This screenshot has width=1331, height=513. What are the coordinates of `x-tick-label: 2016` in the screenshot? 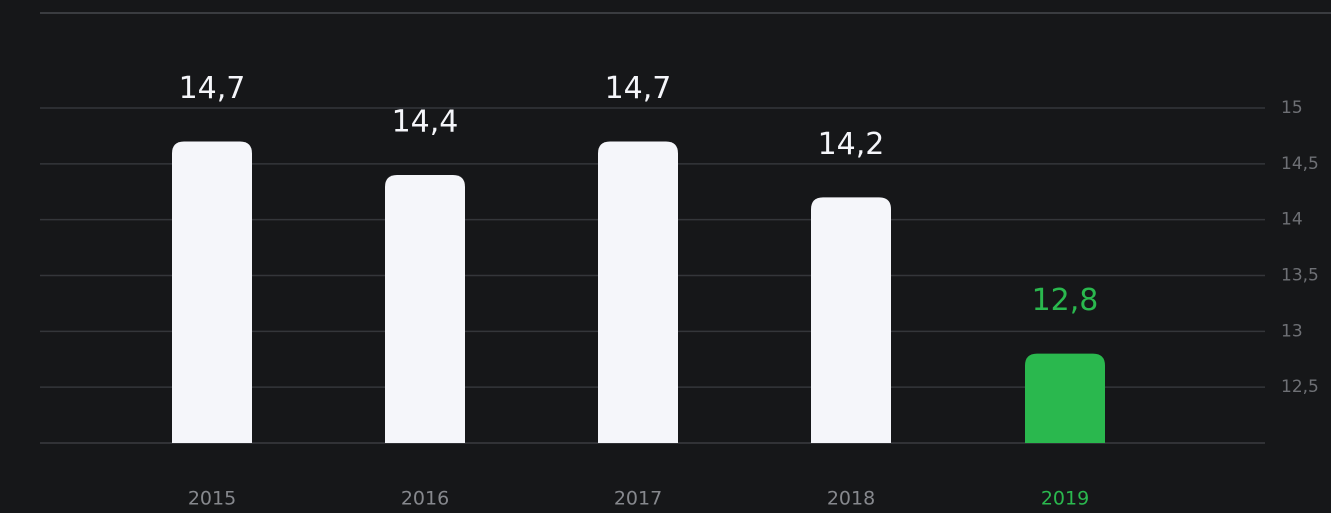 It's located at (425, 499).